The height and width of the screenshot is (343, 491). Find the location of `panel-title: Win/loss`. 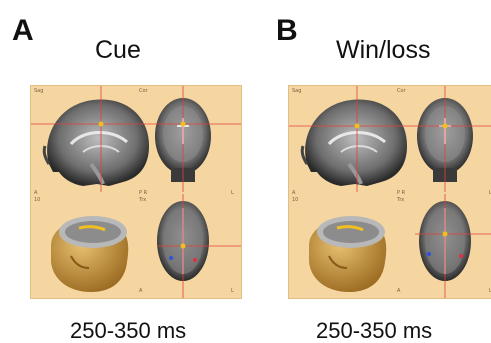

panel-title: Win/loss is located at coordinates (383, 50).